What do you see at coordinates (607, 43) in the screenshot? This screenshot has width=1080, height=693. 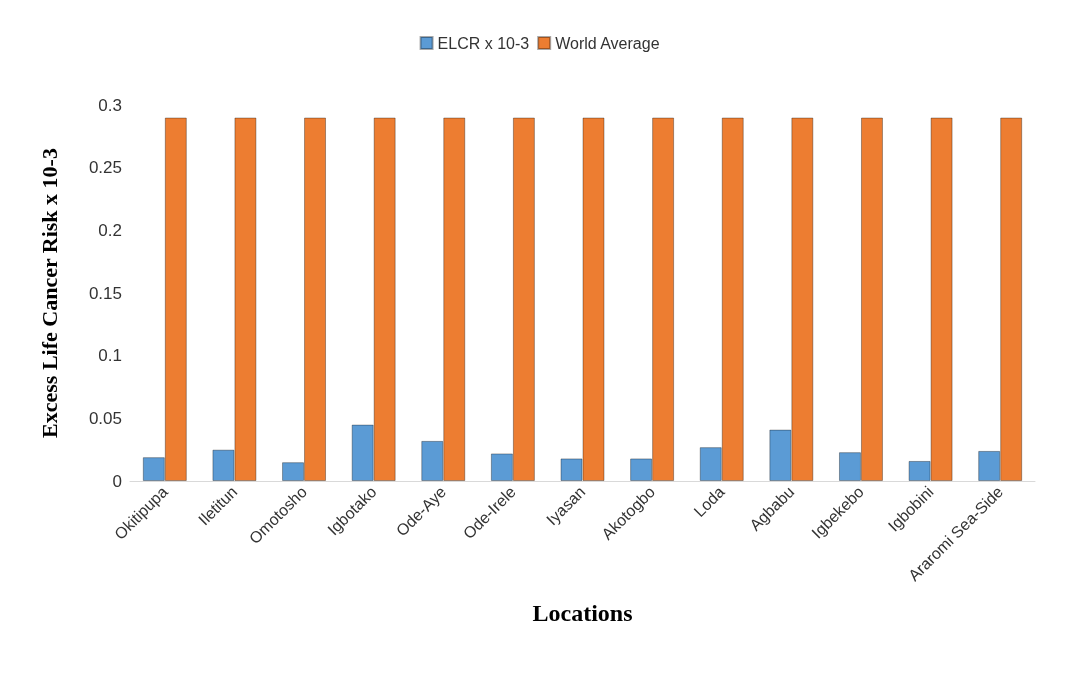 I see `legend-label: World Average` at bounding box center [607, 43].